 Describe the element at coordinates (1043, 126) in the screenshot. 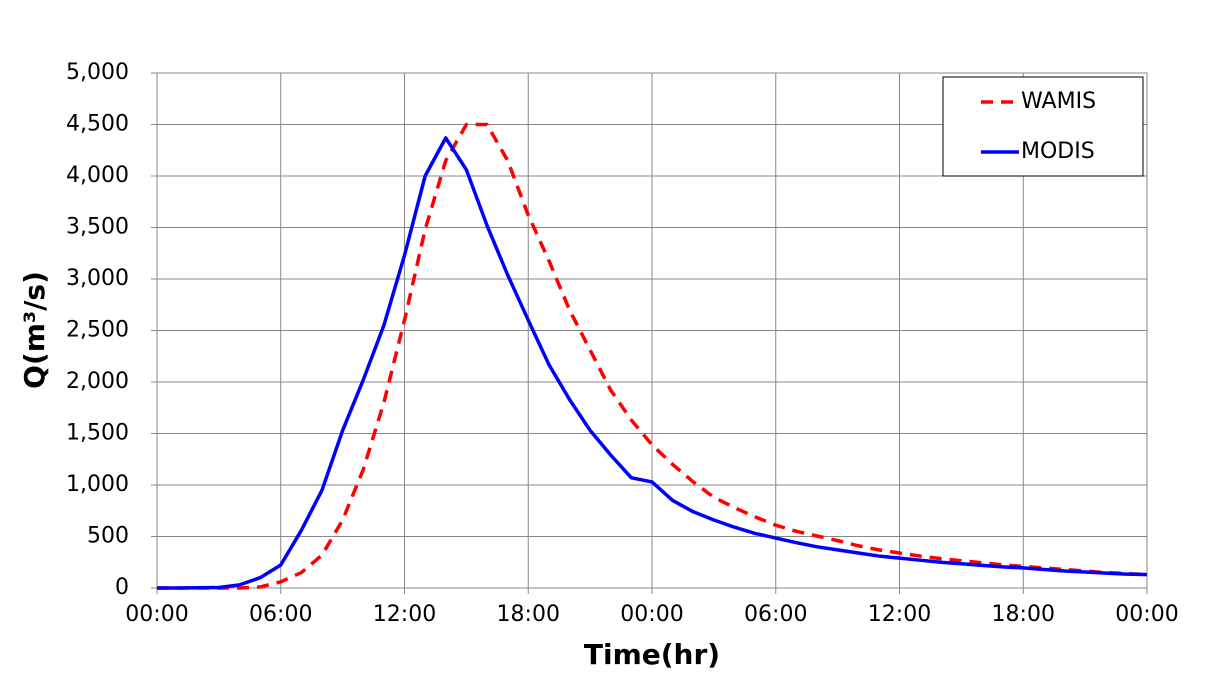

I see `legend-box` at that location.